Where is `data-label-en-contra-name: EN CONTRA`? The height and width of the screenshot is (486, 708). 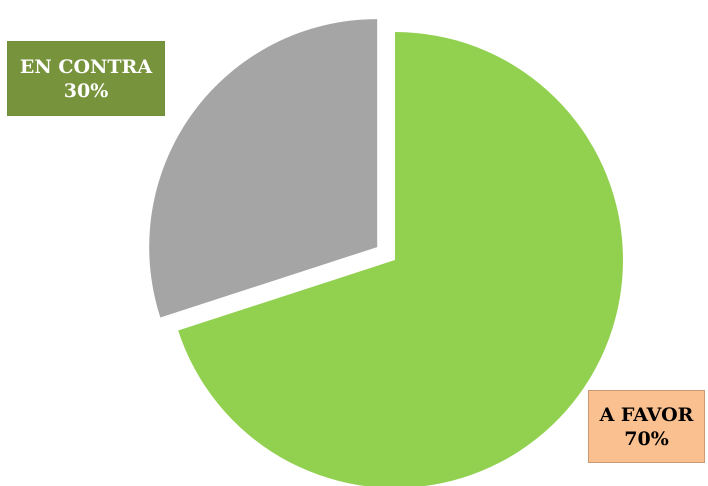 data-label-en-contra-name: EN CONTRA is located at coordinates (86, 66).